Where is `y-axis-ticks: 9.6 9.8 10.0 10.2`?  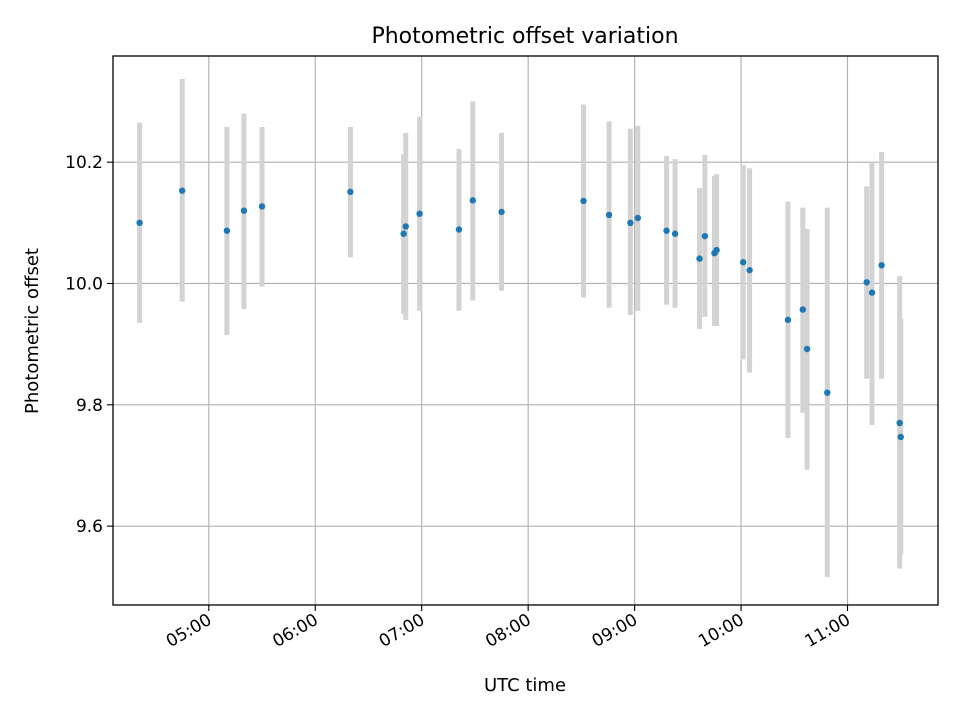 y-axis-ticks: 9.6 9.8 10.0 10.2 is located at coordinates (89, 345).